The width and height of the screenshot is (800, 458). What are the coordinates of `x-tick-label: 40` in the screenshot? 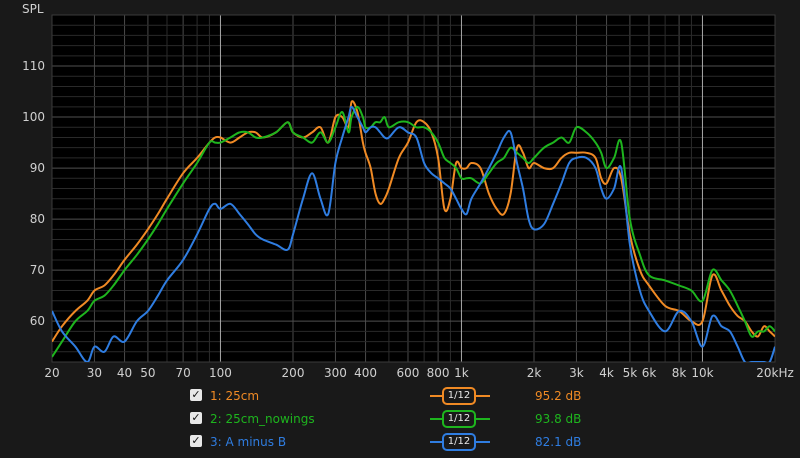 It's located at (124, 373).